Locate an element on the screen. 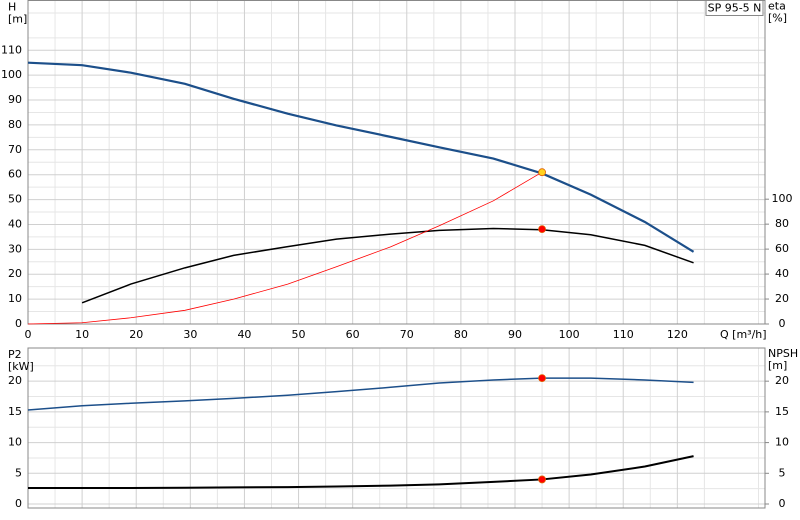  y-tick-label: 110 is located at coordinates (11, 49).